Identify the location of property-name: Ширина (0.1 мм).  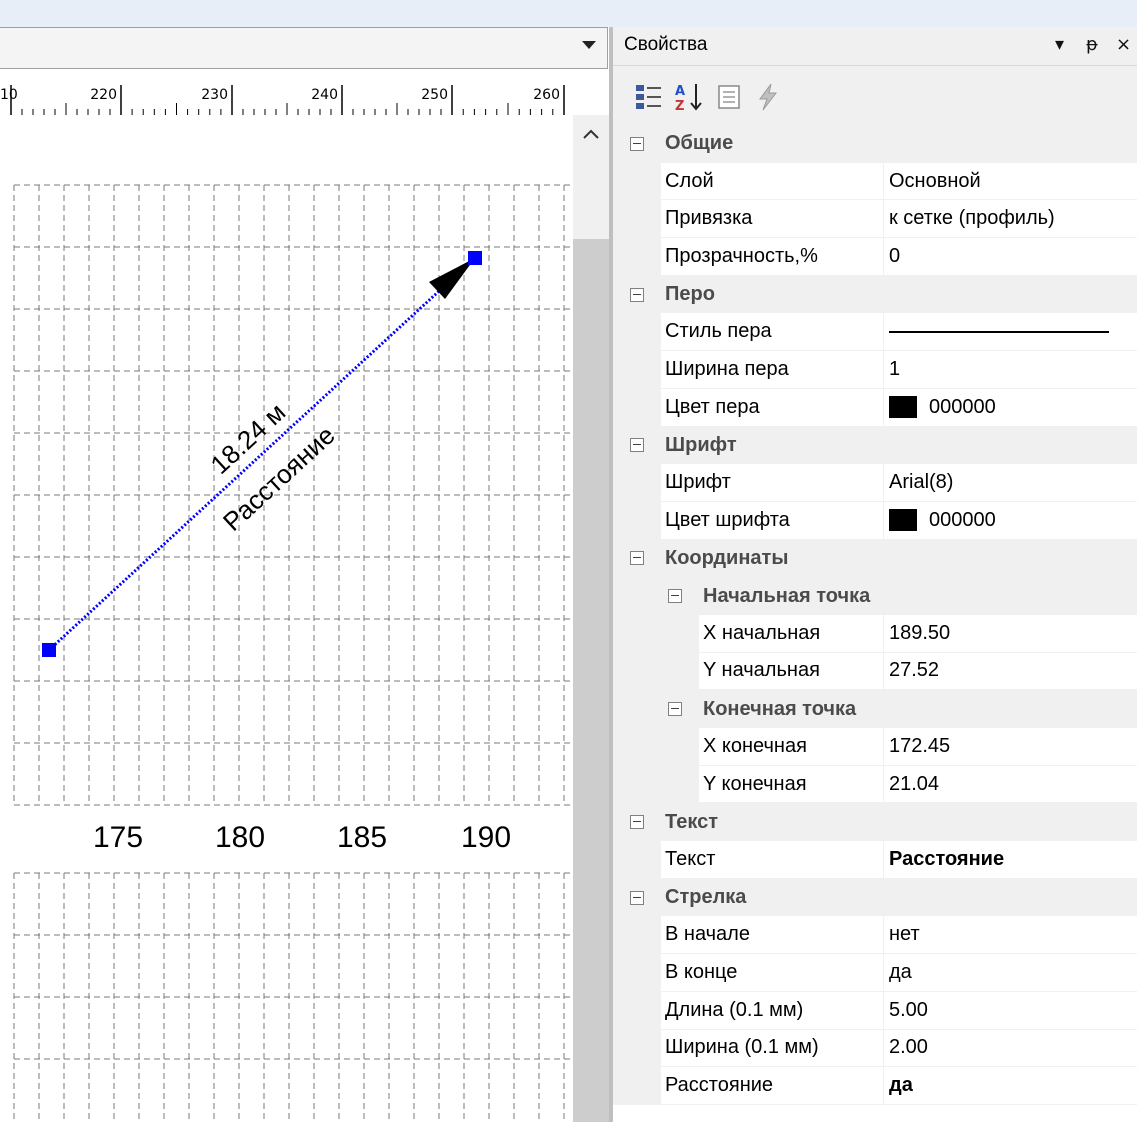
(742, 1047).